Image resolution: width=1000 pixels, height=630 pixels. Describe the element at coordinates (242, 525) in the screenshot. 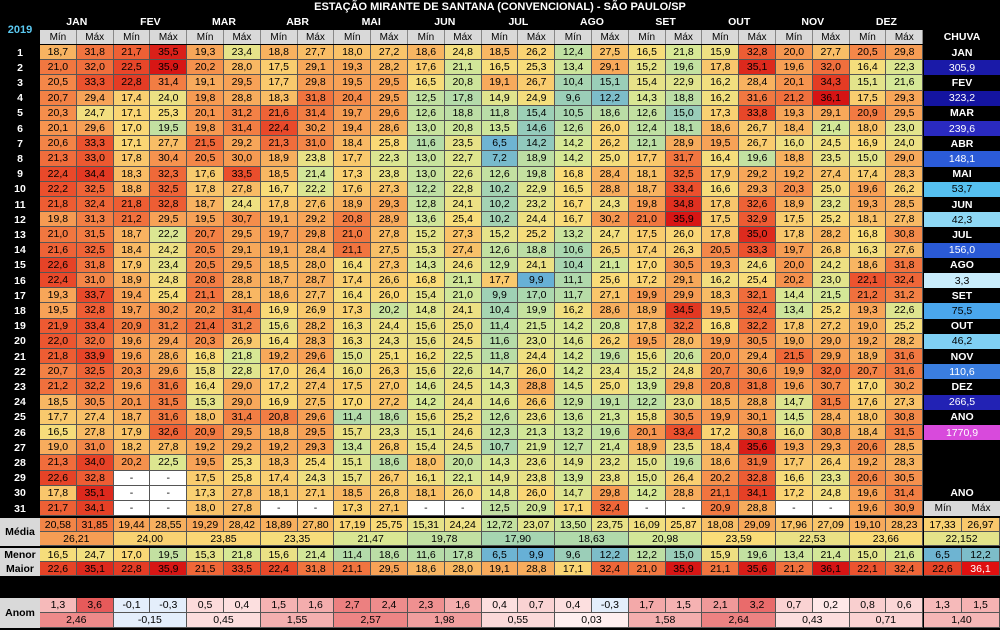

I see `media-max: 28,42` at that location.